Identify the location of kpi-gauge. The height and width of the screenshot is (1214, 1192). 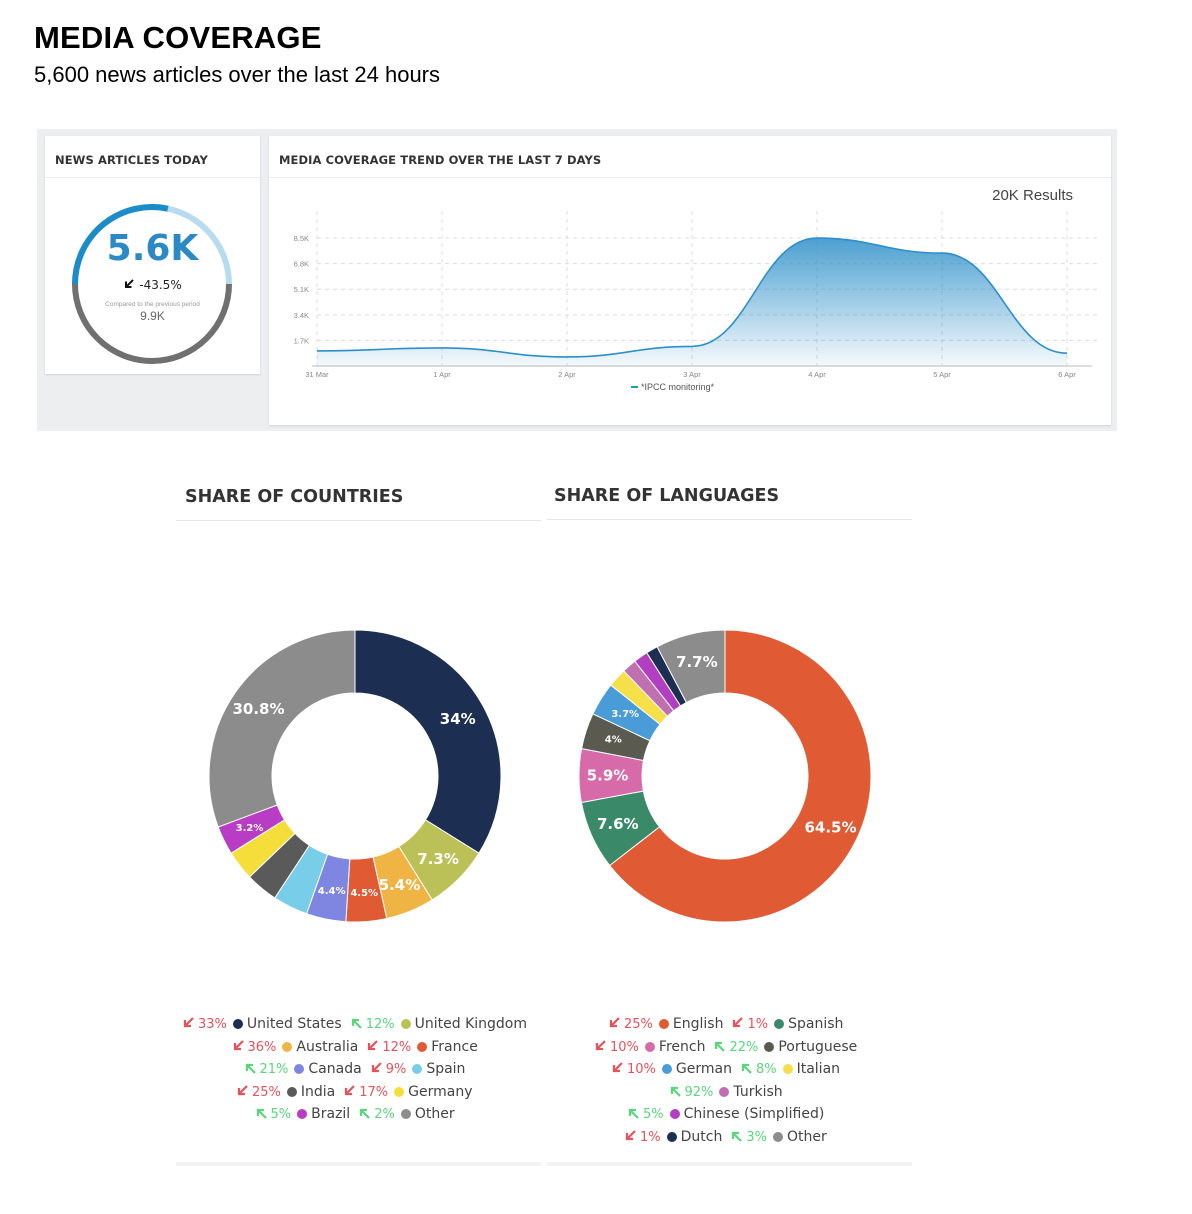
(152, 284).